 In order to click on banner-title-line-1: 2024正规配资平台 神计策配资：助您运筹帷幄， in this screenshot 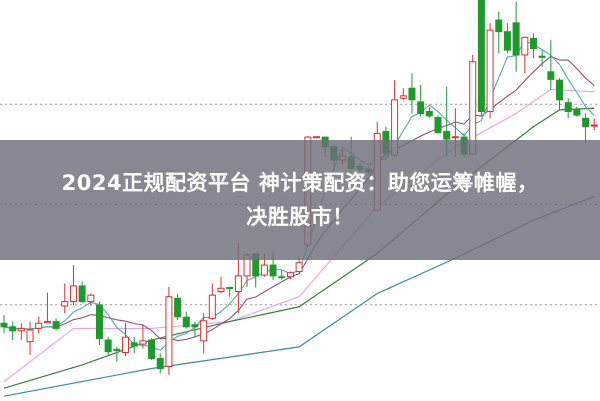, I will do `click(300, 183)`.